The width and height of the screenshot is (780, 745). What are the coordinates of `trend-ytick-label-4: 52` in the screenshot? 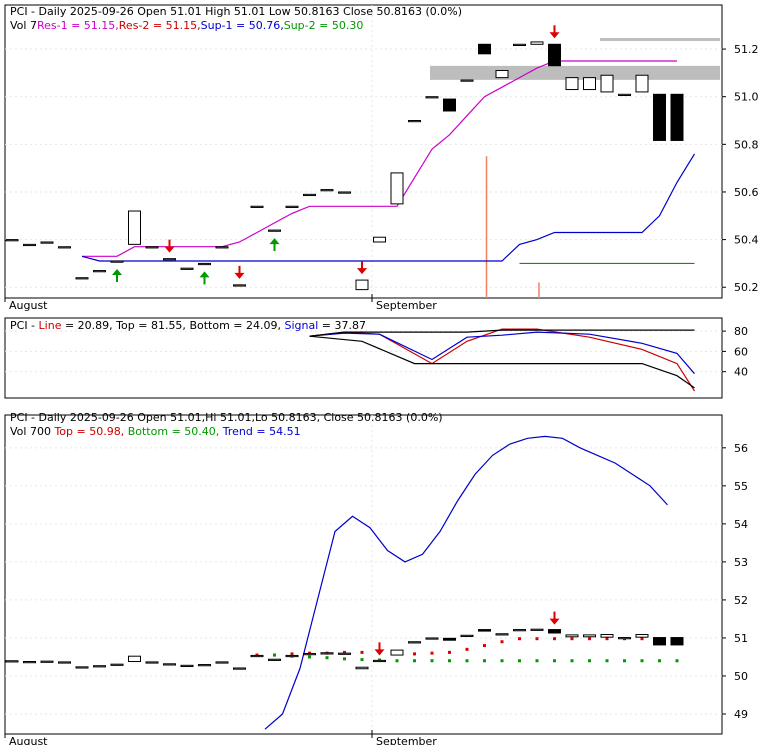 It's located at (741, 600).